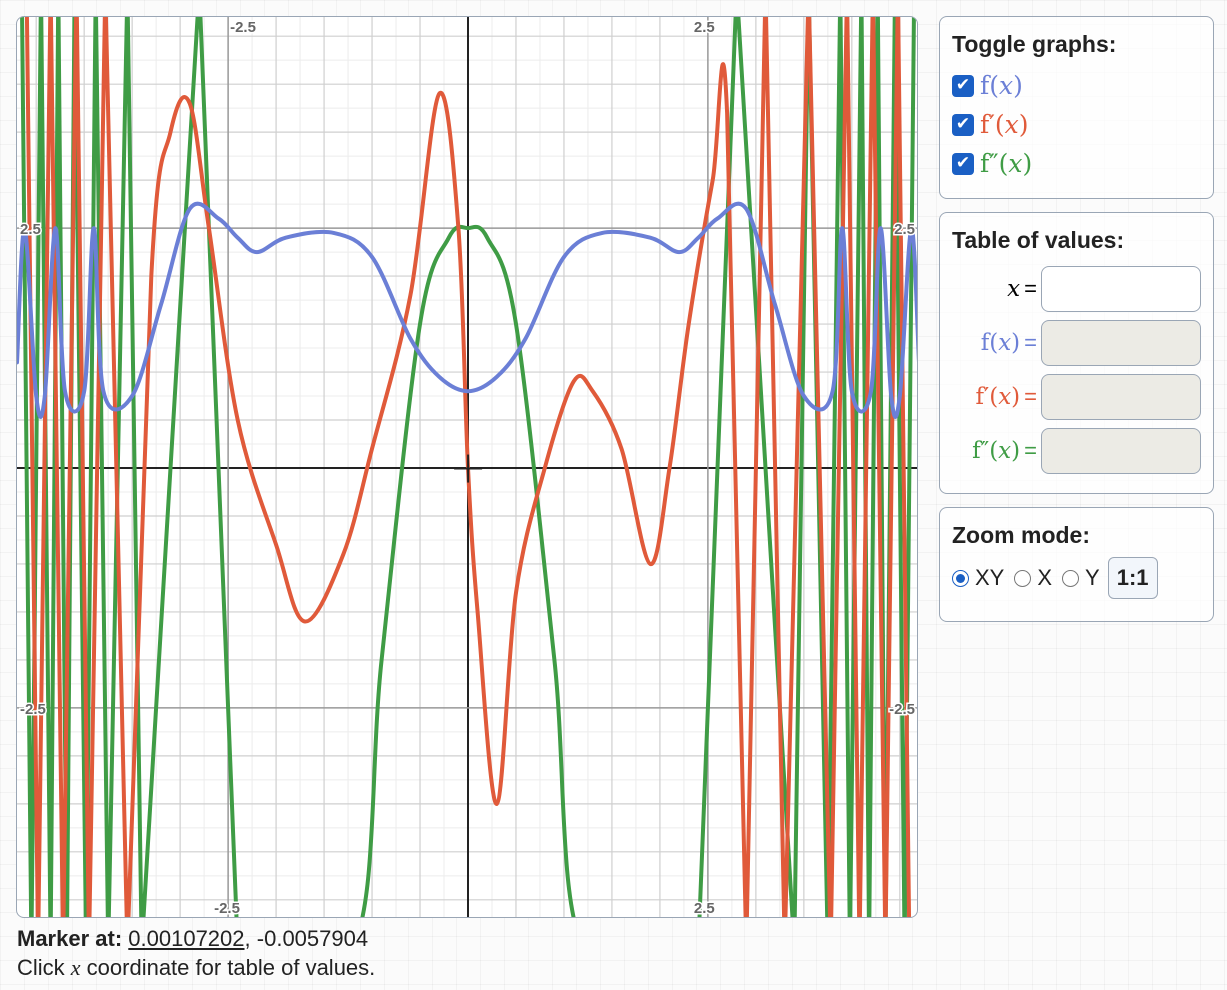 The height and width of the screenshot is (990, 1227). What do you see at coordinates (312, 938) in the screenshot?
I see `marker-y-value: -0.0057904` at bounding box center [312, 938].